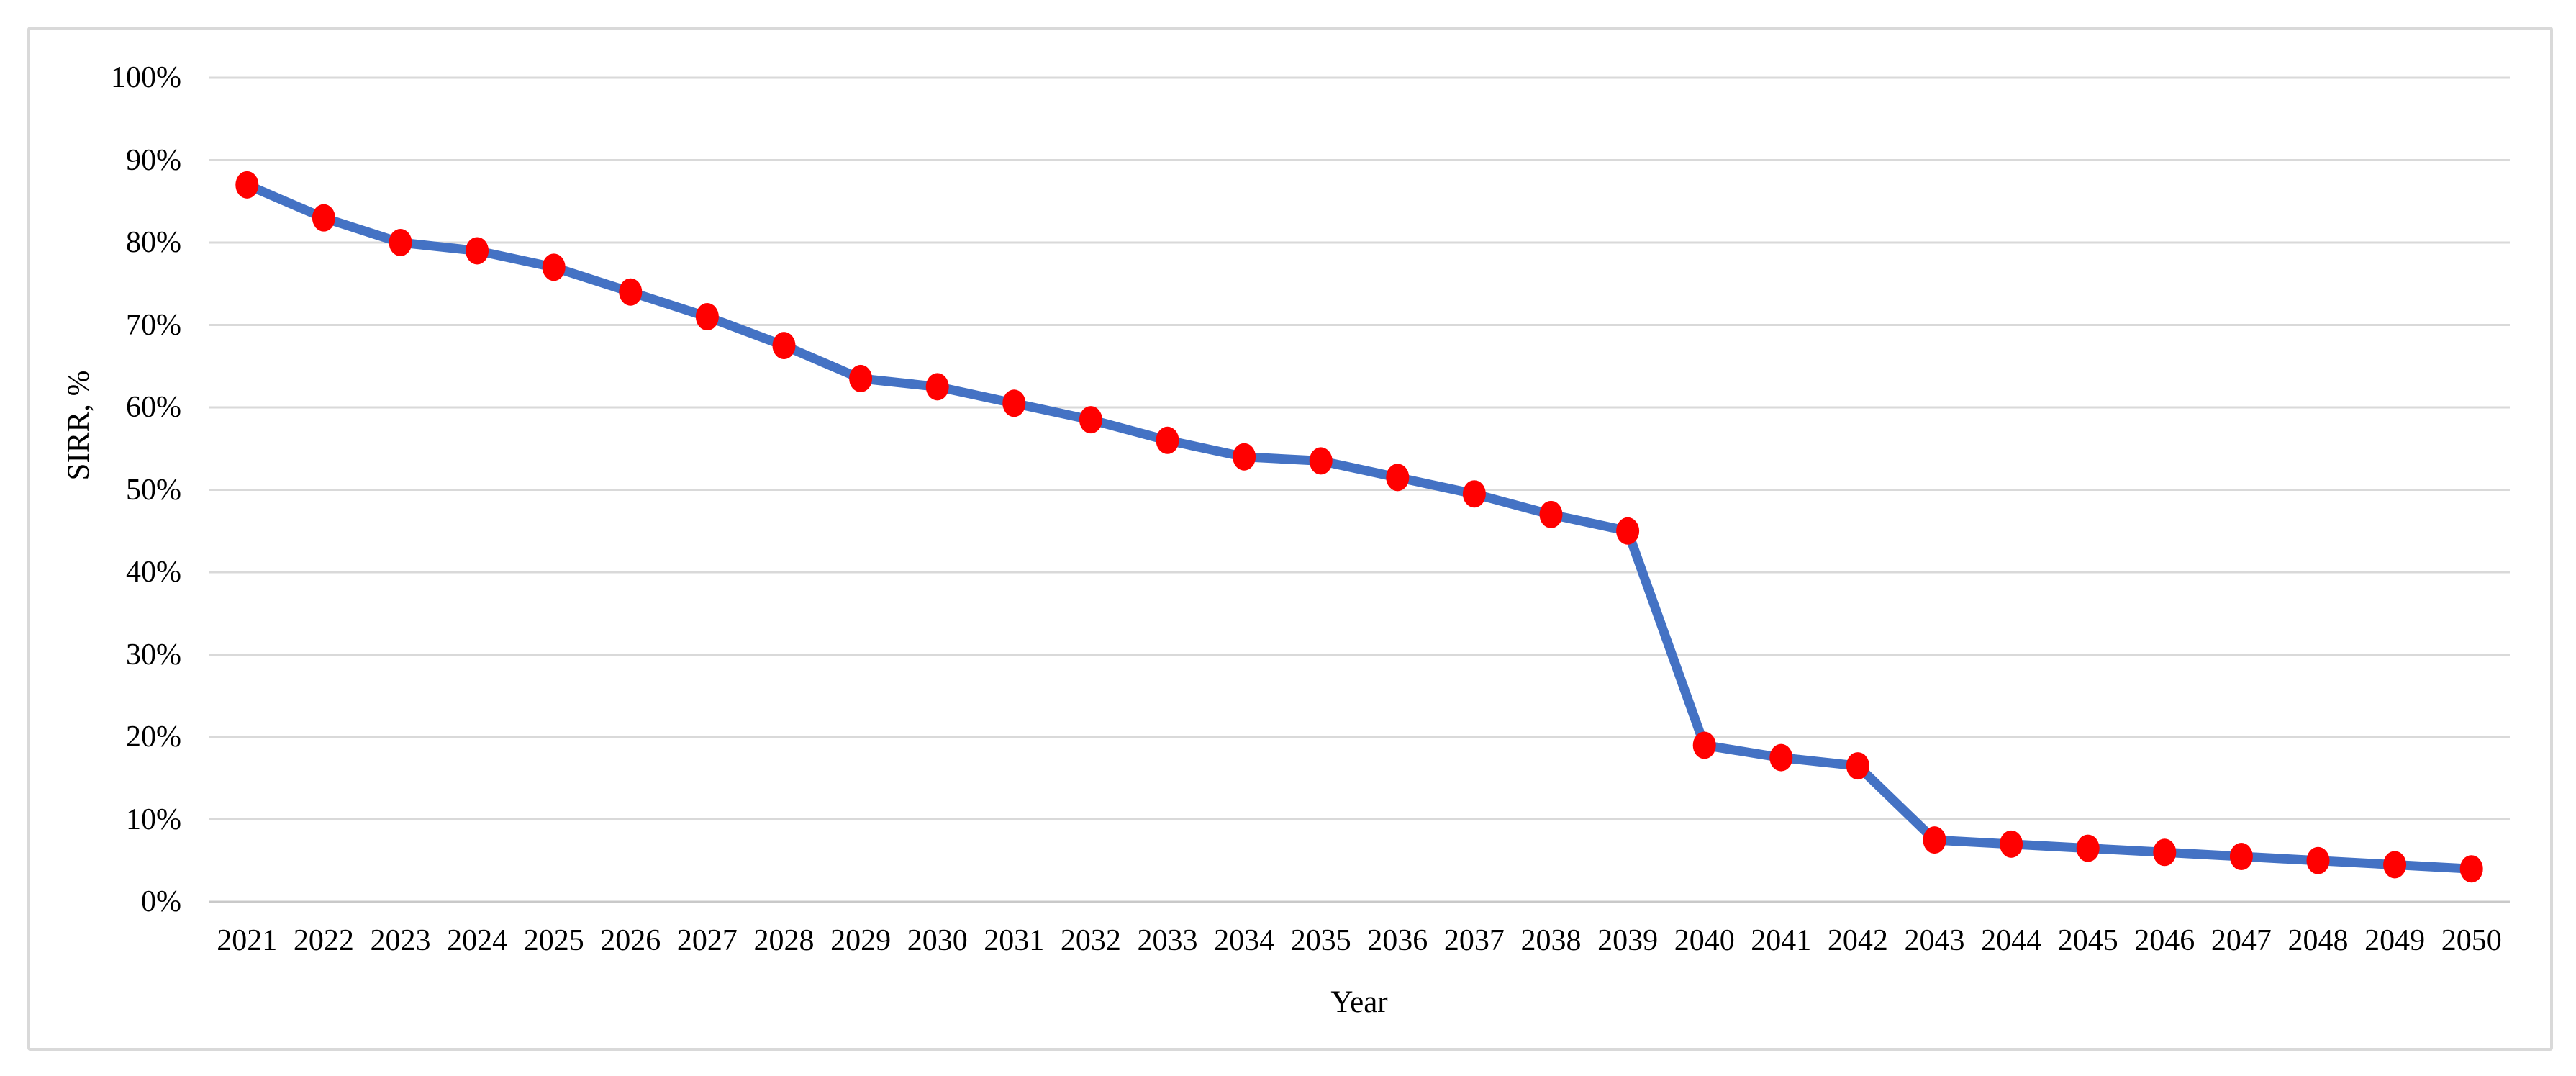  I want to click on y-tick-label: 60%, so click(153, 408).